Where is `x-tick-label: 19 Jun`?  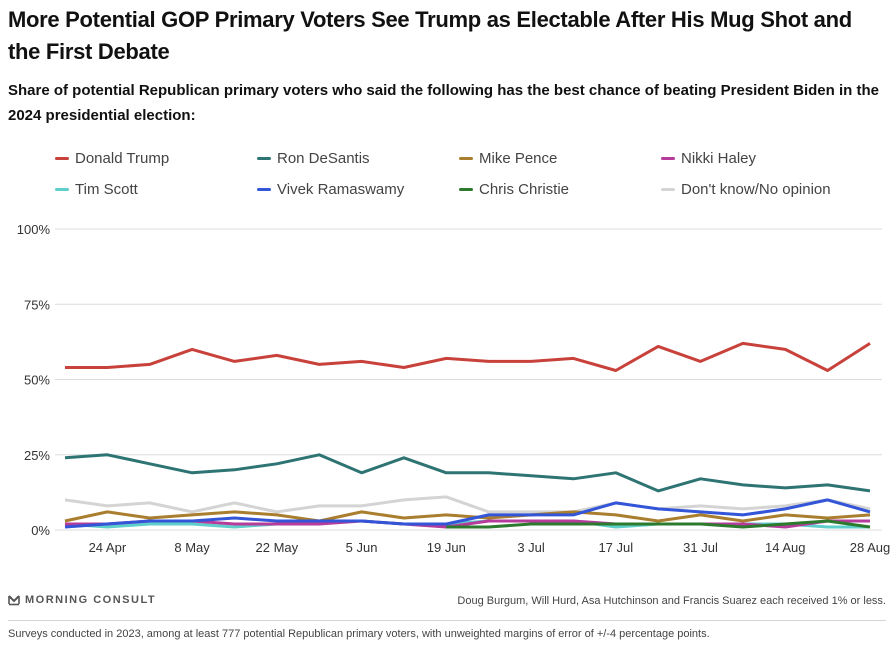 x-tick-label: 19 Jun is located at coordinates (446, 547).